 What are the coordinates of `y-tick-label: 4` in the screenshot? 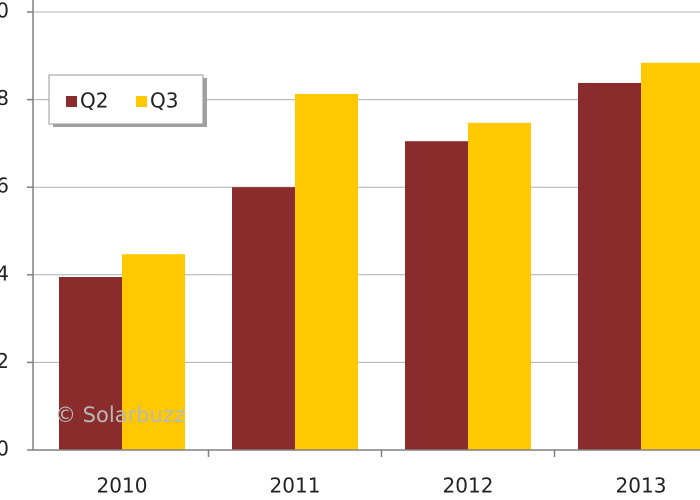 It's located at (4, 273).